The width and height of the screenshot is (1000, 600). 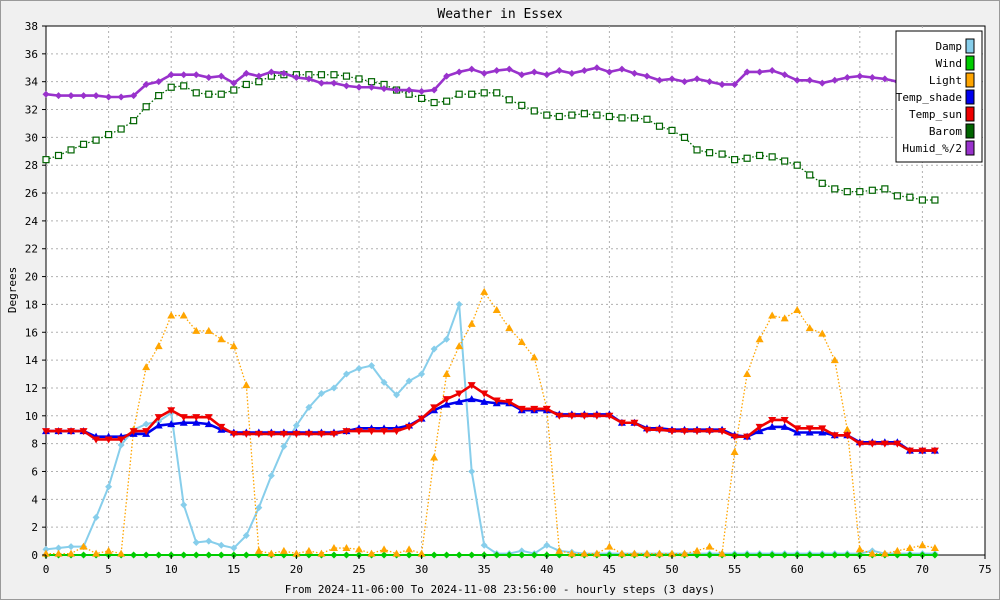 I want to click on legend-swatch-wind, so click(x=970, y=63).